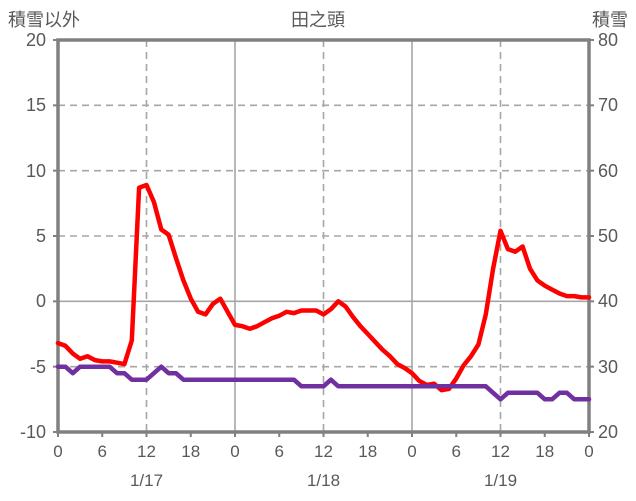 The width and height of the screenshot is (636, 501). I want to click on right-axis-title: 積雪, so click(610, 20).